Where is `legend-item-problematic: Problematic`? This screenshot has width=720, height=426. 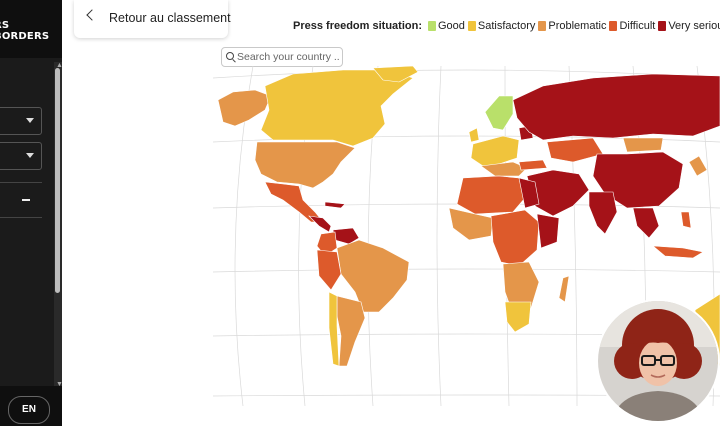 legend-item-problematic: Problematic is located at coordinates (572, 26).